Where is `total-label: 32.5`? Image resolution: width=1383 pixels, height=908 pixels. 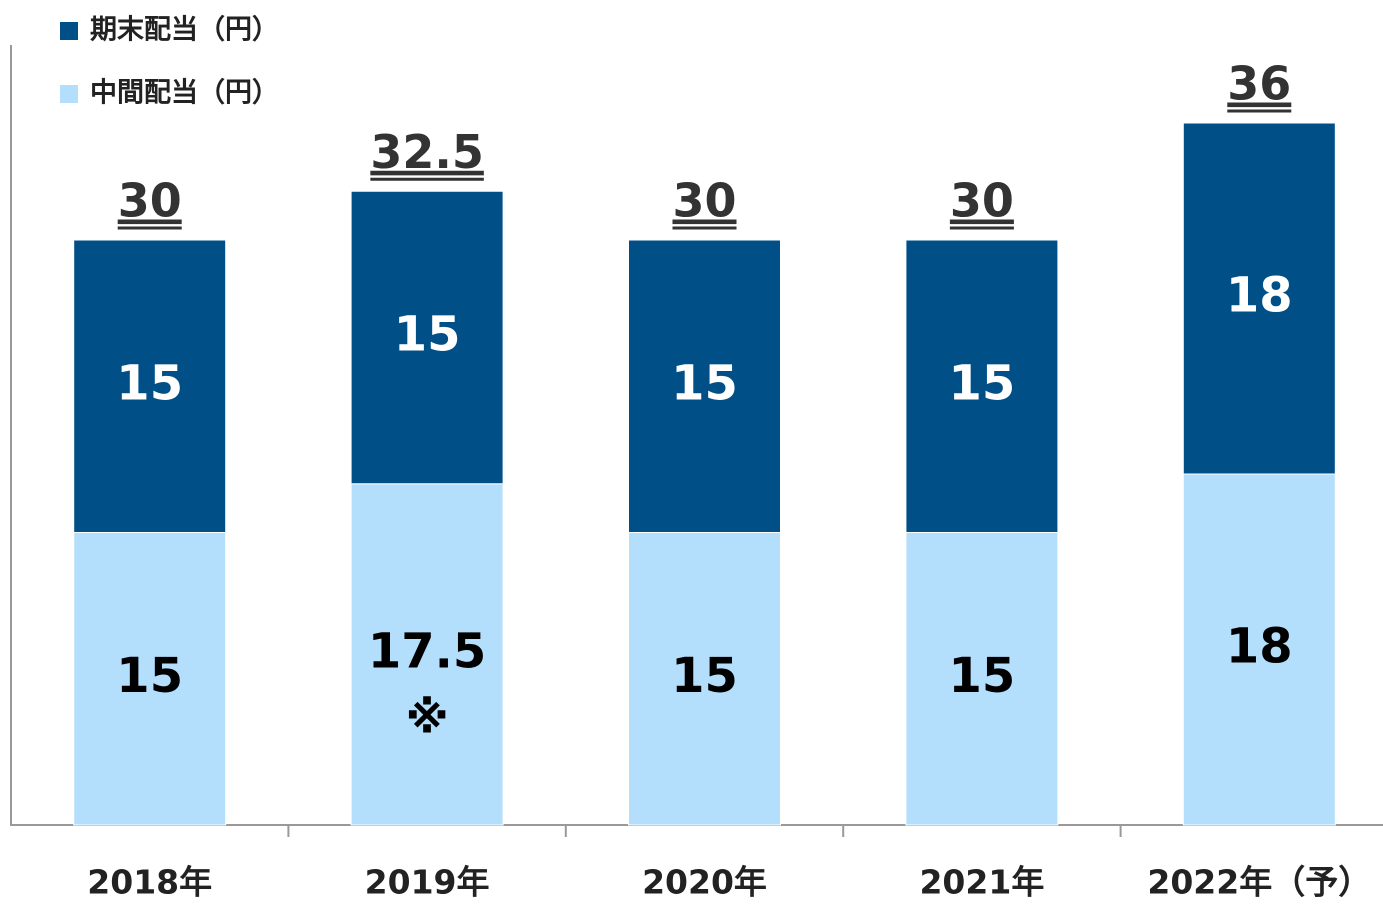 total-label: 32.5 is located at coordinates (427, 152).